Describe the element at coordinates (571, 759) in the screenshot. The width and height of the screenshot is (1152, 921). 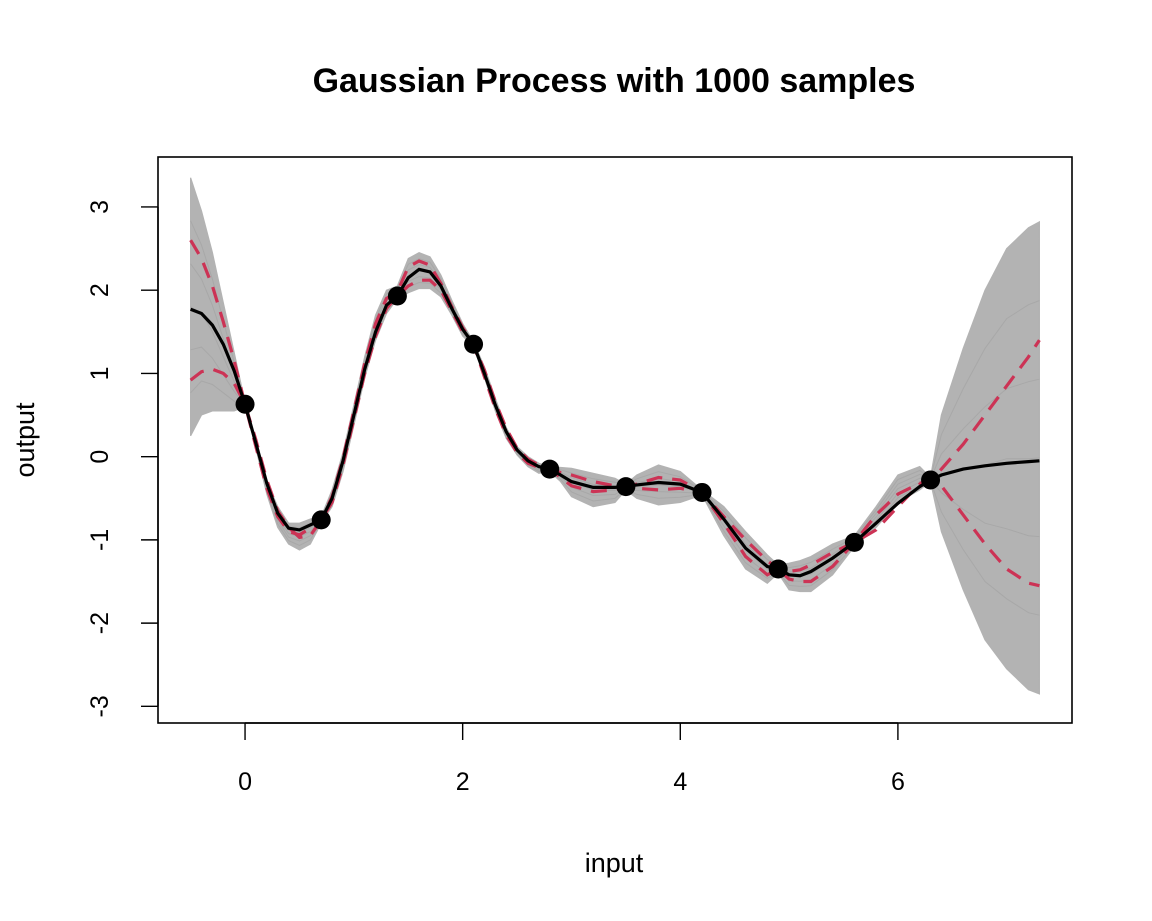
I see `x-axis: 0 2 4 6` at that location.